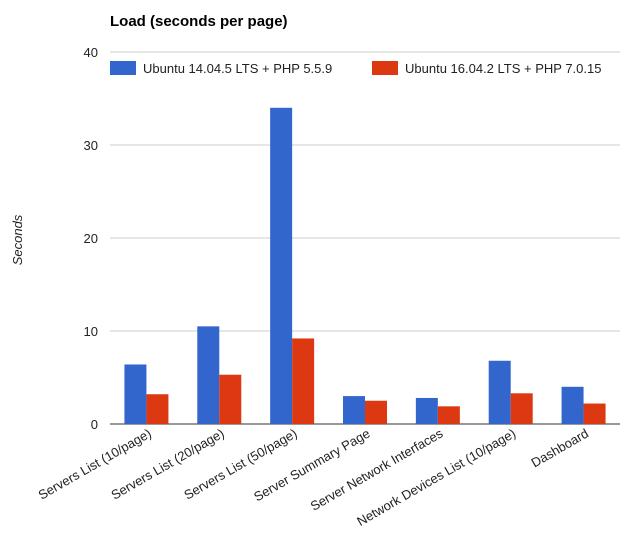 This screenshot has width=640, height=547. I want to click on legend-label: Ubuntu 14.04.5 LTS + PHP 5.5.9, so click(237, 68).